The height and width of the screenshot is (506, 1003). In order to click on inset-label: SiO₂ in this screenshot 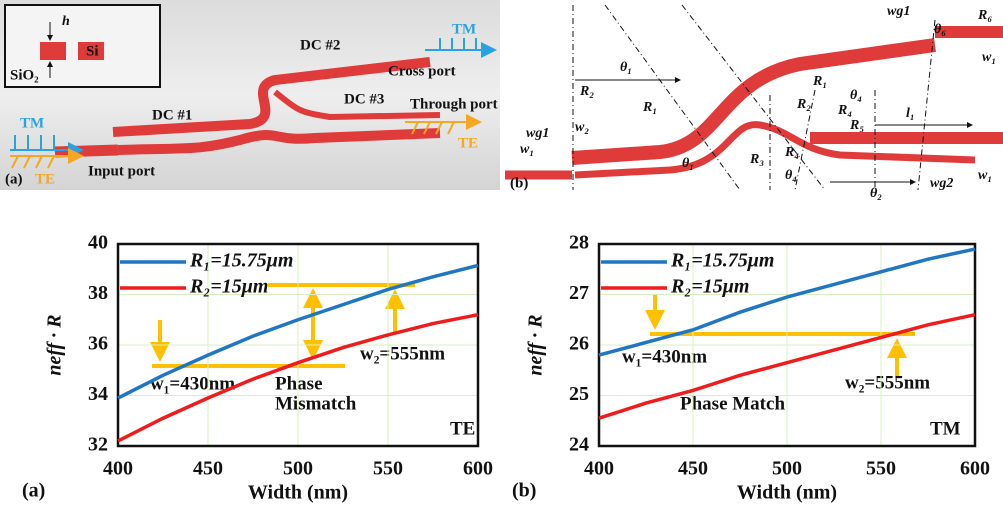, I will do `click(24, 75)`.